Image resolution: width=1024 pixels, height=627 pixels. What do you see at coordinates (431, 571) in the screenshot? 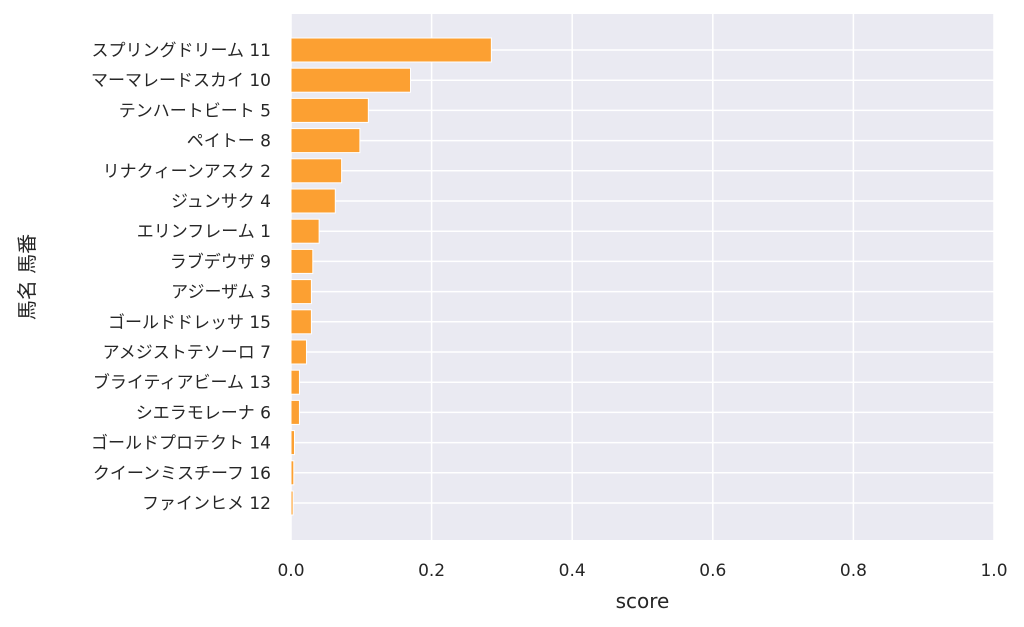
I see `x-tick-label: 0.2` at bounding box center [431, 571].